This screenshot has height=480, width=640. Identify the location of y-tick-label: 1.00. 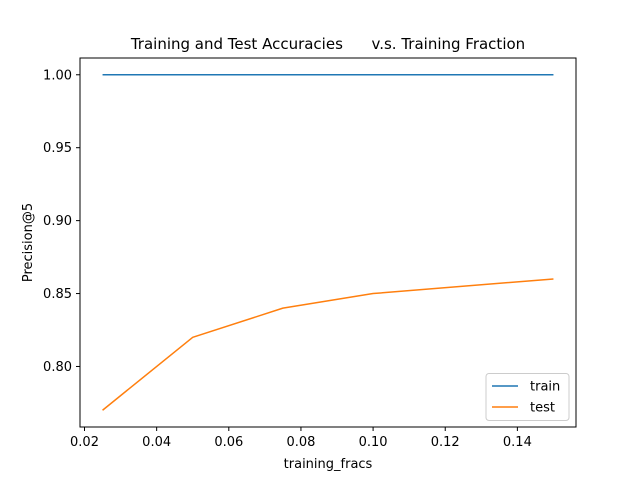
(57, 75).